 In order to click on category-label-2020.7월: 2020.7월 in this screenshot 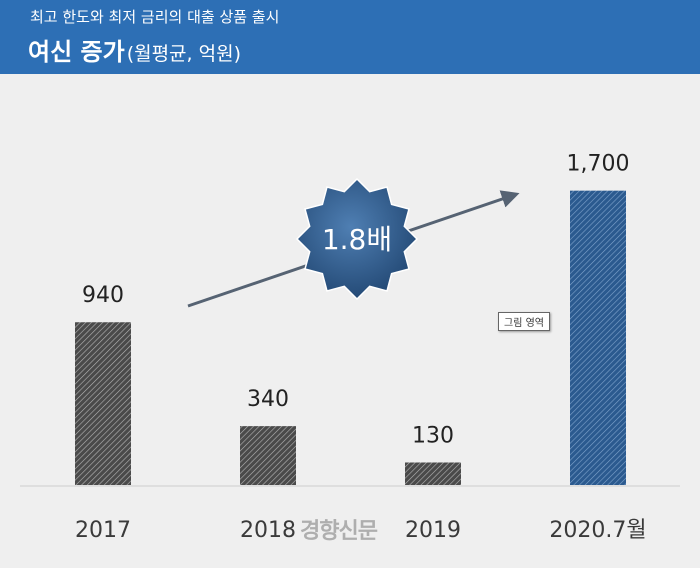, I will do `click(597, 530)`.